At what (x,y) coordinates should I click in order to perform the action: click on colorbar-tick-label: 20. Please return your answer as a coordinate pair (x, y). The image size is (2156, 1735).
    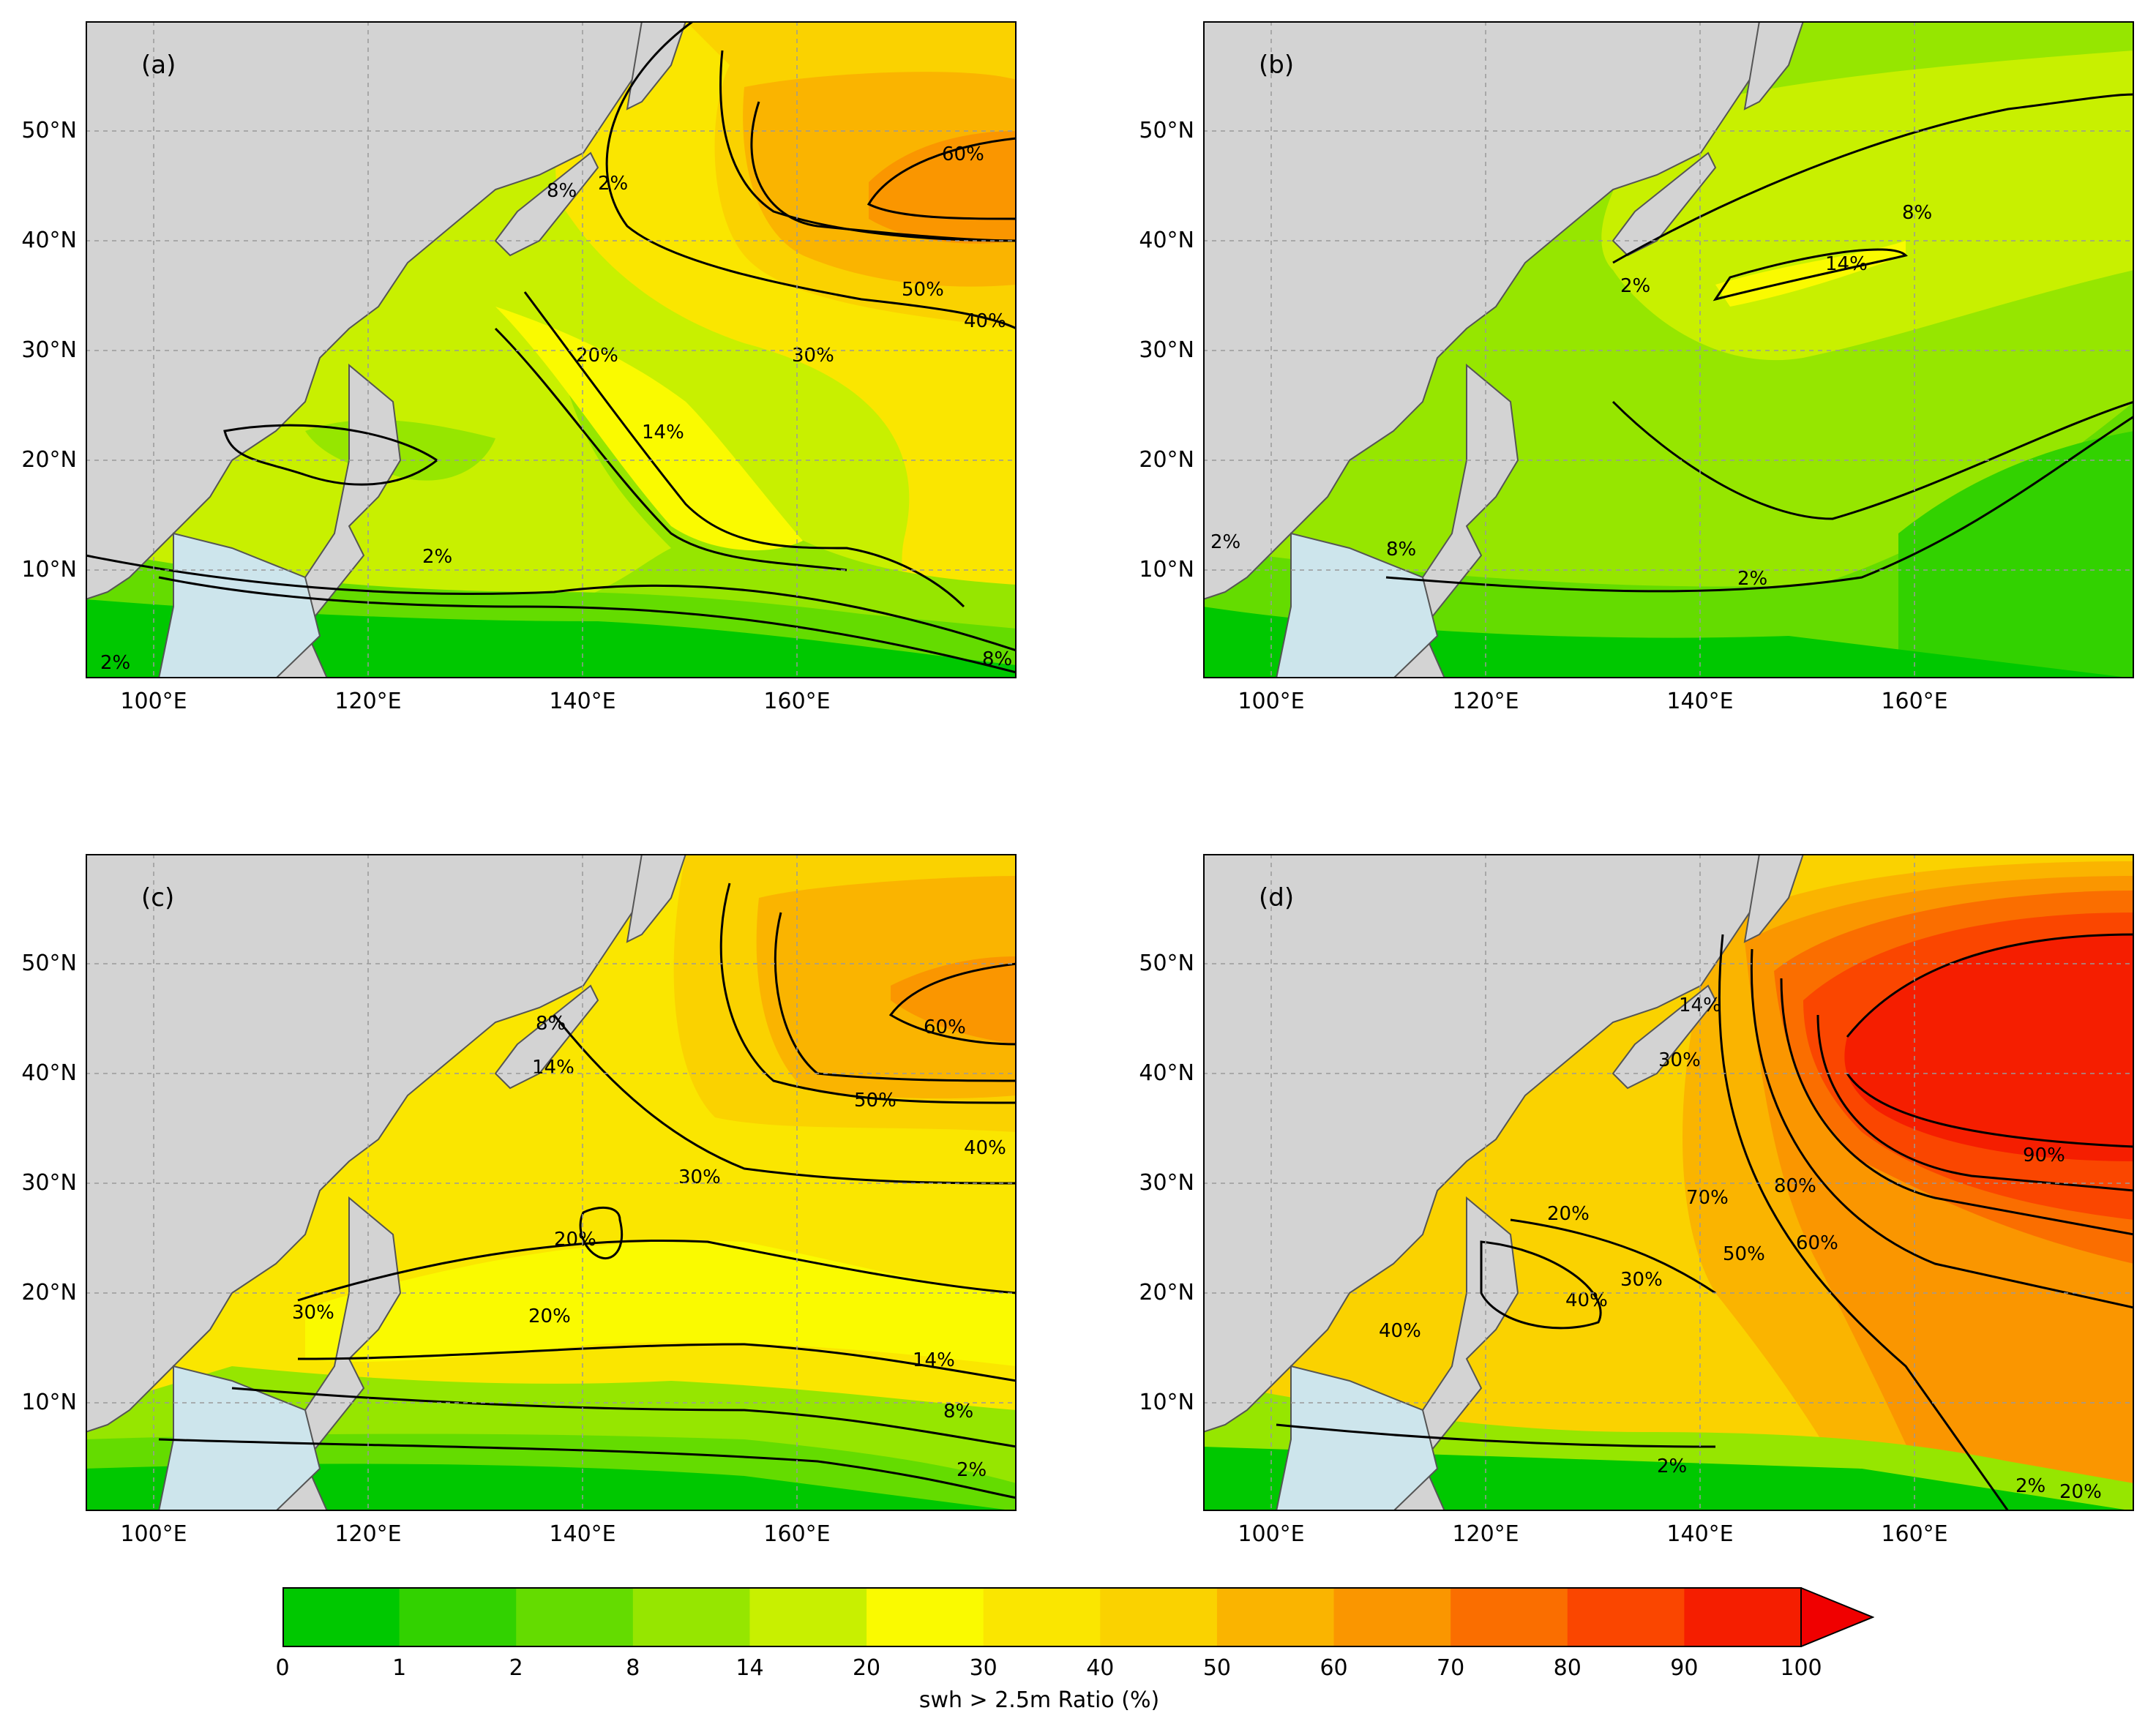
    Looking at the image, I should click on (866, 1668).